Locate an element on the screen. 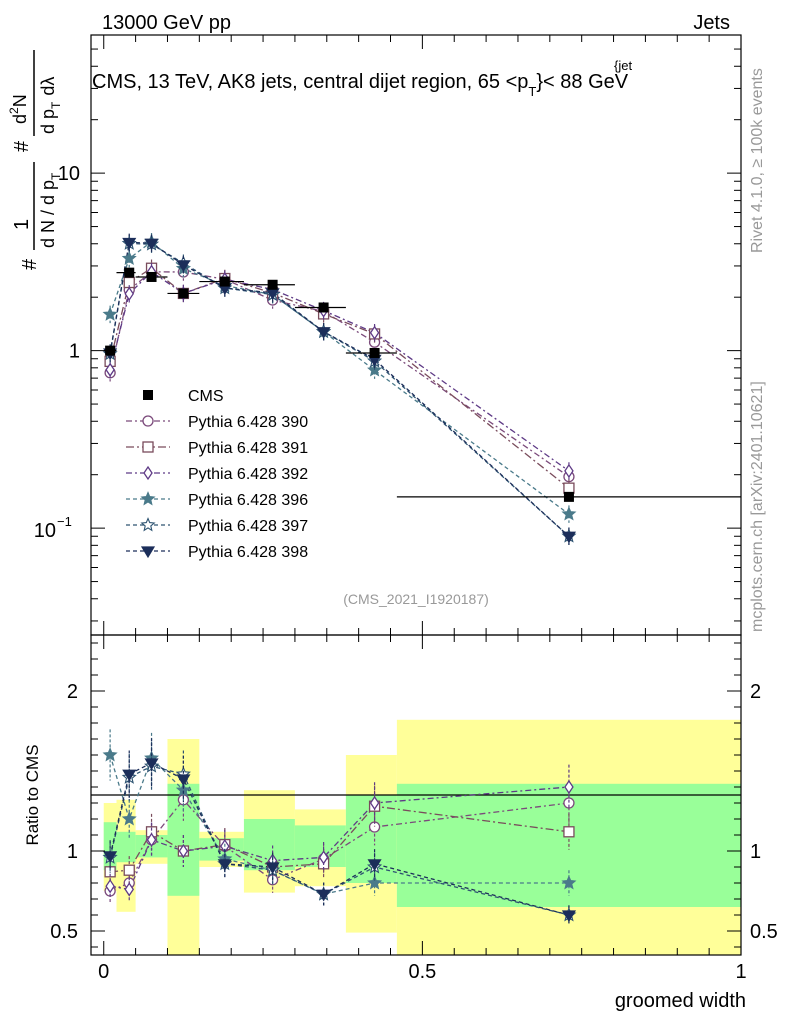  svg-text: d pTdλ is located at coordinates (50, 105).